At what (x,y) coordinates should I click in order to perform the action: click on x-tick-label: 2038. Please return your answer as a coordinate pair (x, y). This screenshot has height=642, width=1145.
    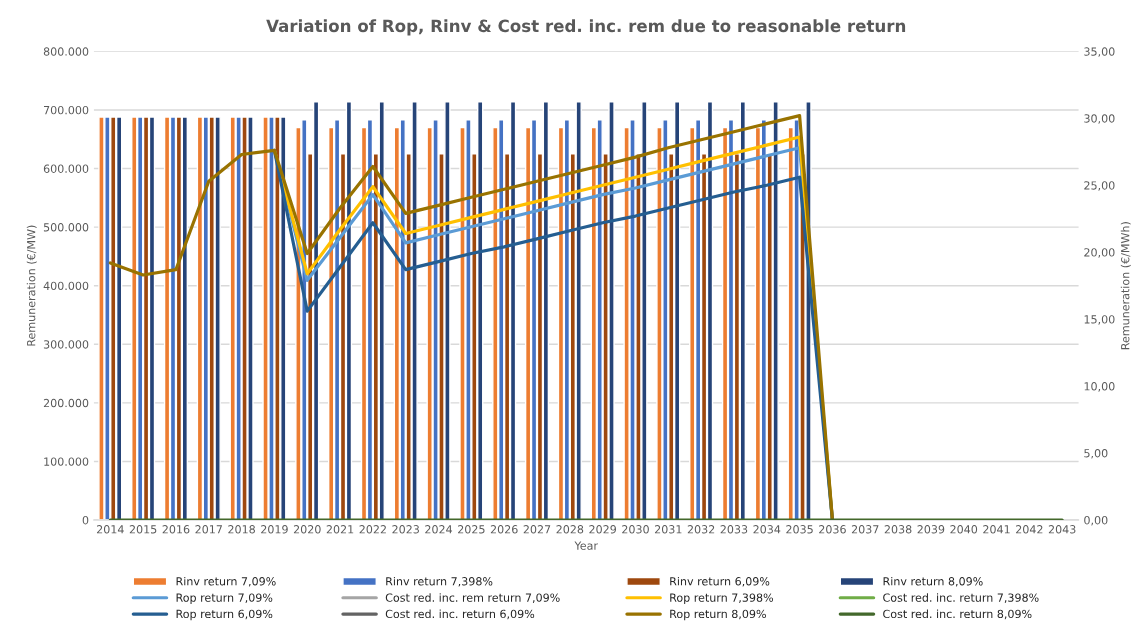
    Looking at the image, I should click on (898, 529).